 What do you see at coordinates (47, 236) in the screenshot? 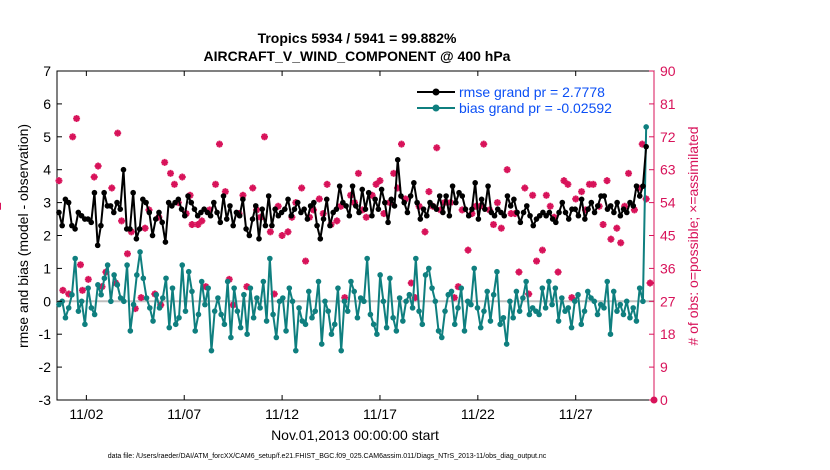
I see `y-left-tick-label: 2` at bounding box center [47, 236].